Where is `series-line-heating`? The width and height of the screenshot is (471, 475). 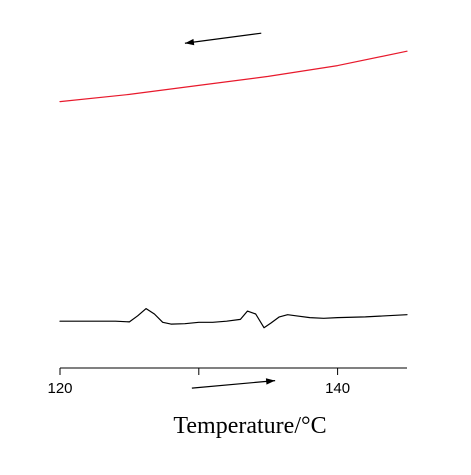
series-line-heating is located at coordinates (233, 318).